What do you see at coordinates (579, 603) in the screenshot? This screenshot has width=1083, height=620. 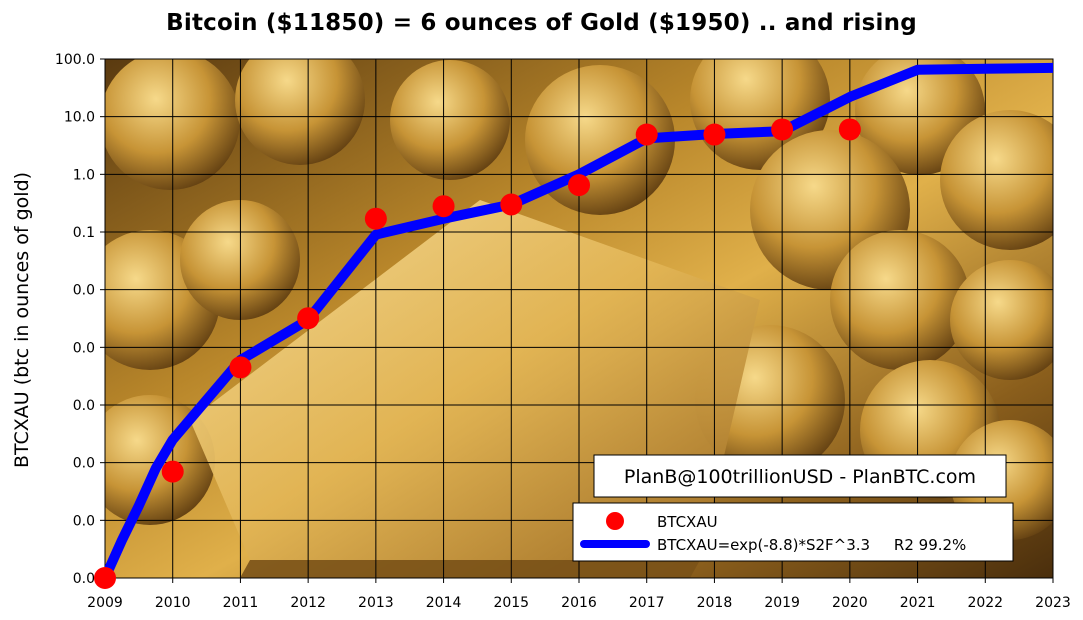 I see `x-tick-label: 2016` at bounding box center [579, 603].